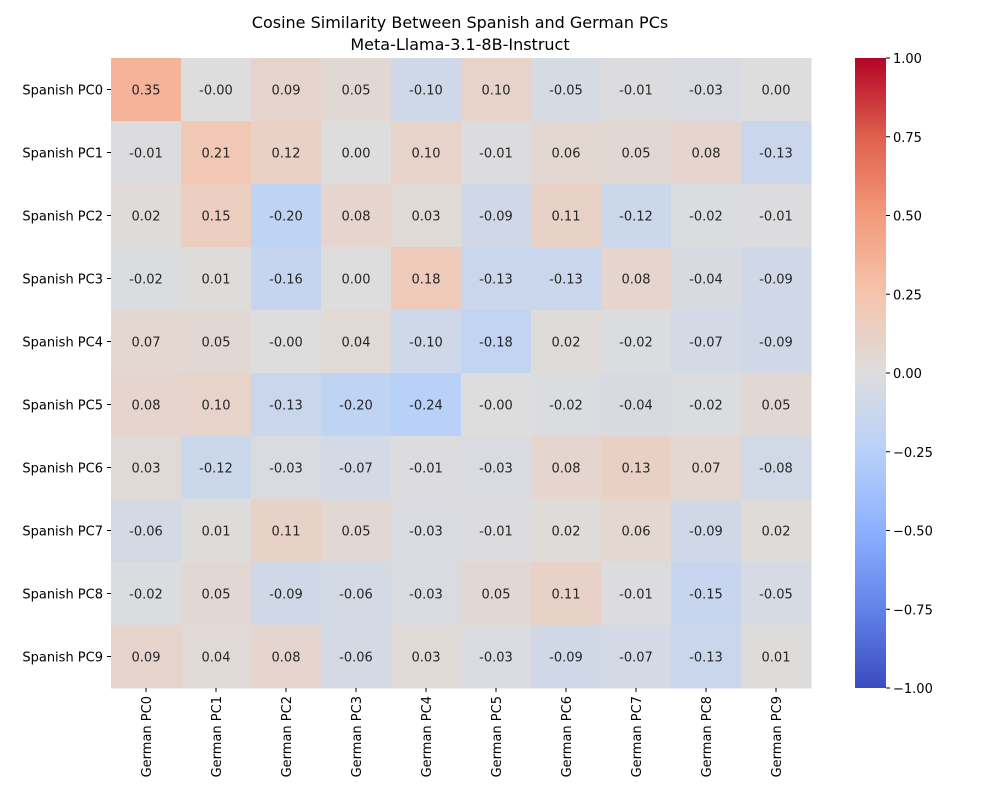  I want to click on cell-value-label: -0.13, so click(776, 154).